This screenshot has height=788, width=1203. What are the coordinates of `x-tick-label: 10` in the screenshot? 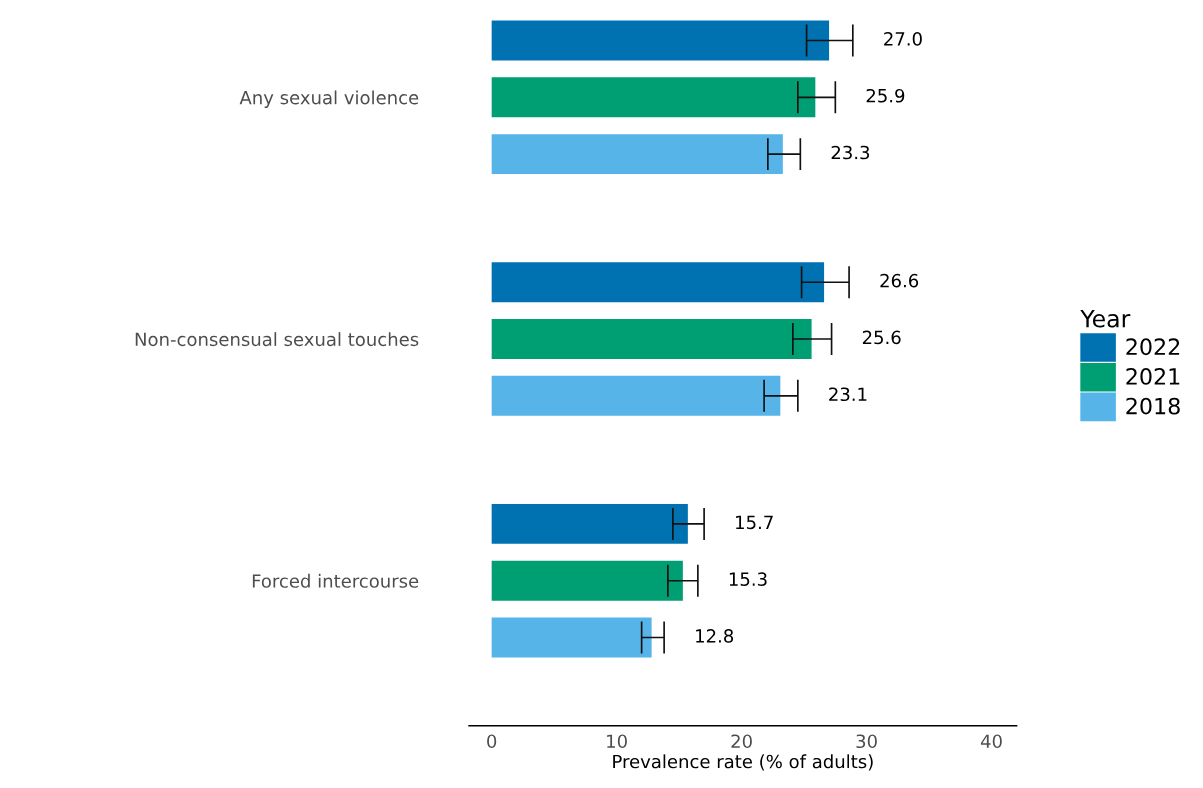 It's located at (617, 741).